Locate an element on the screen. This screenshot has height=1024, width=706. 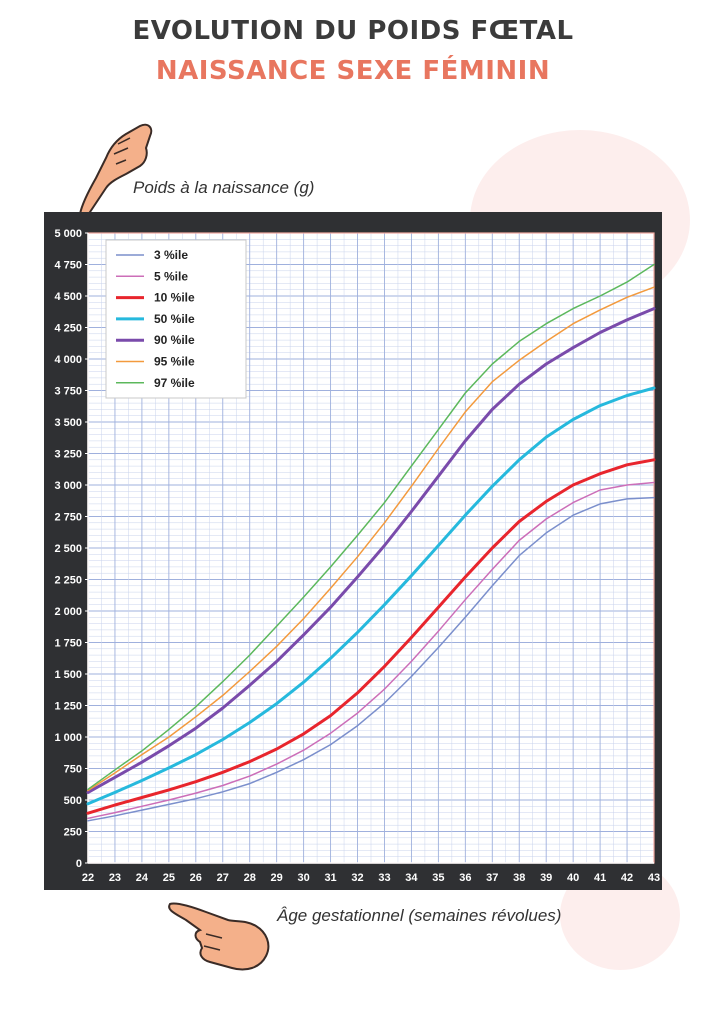
x-tick-label: 34 is located at coordinates (411, 878).